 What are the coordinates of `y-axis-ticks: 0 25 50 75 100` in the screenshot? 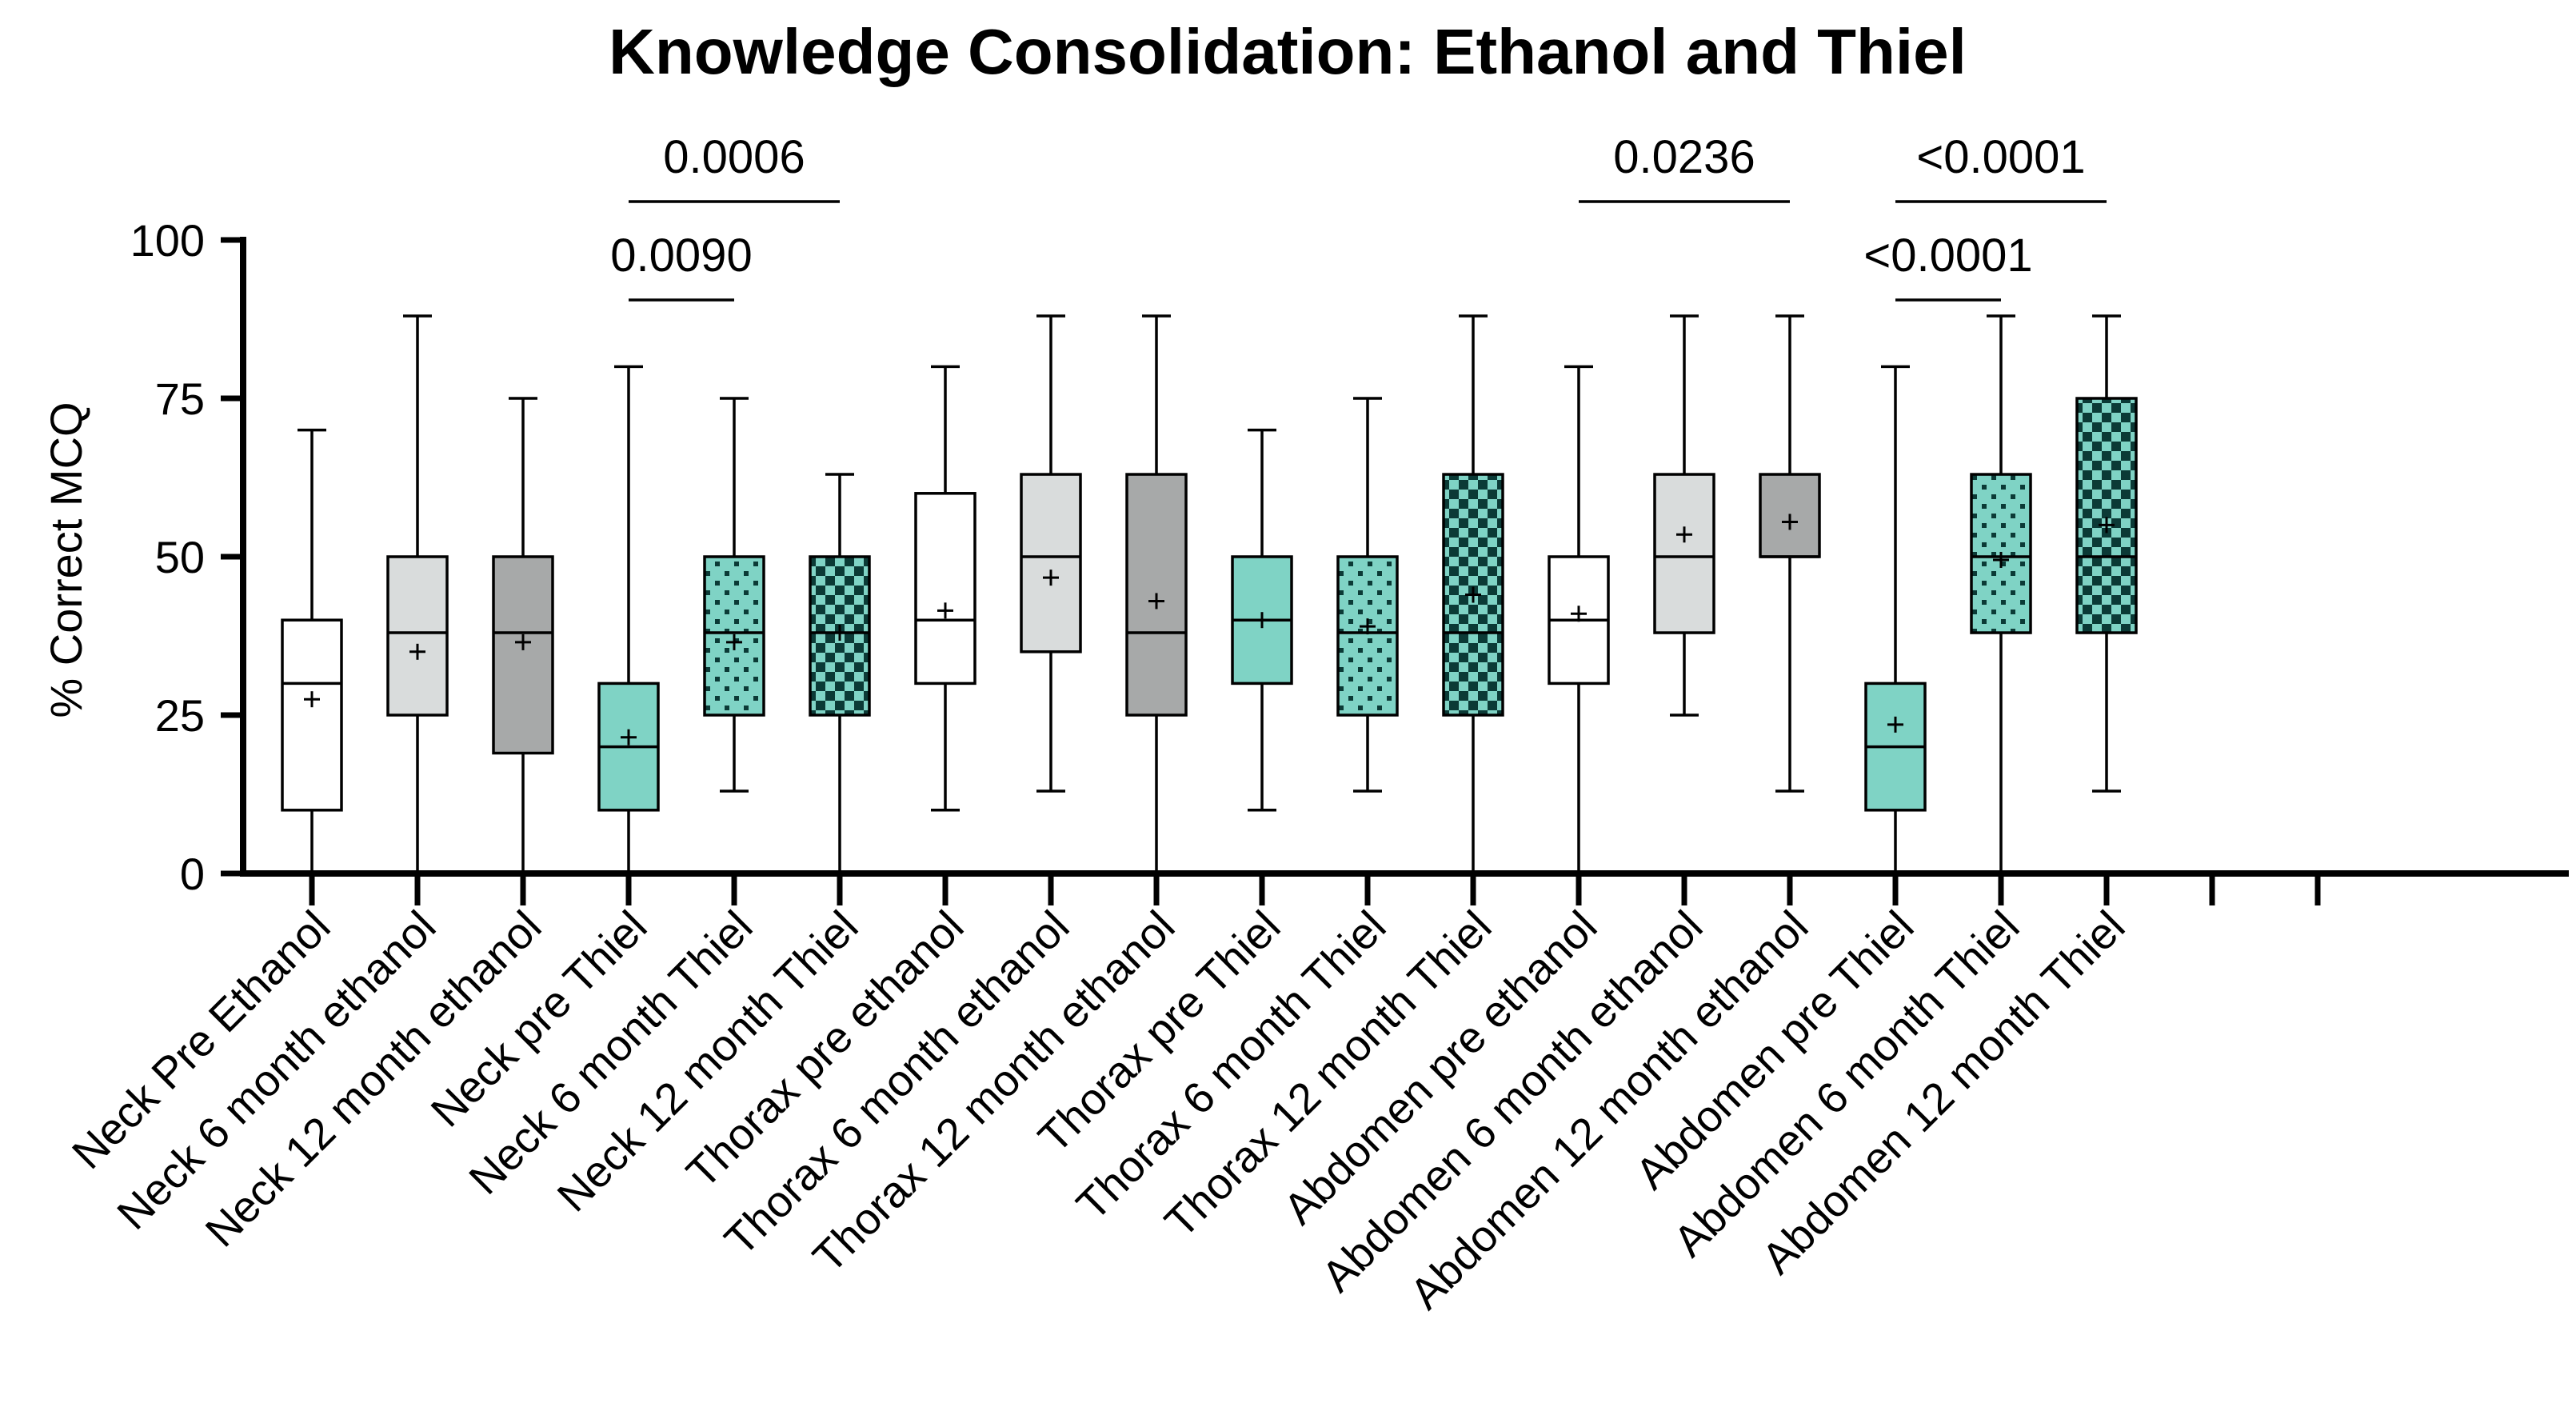 It's located at (186, 557).